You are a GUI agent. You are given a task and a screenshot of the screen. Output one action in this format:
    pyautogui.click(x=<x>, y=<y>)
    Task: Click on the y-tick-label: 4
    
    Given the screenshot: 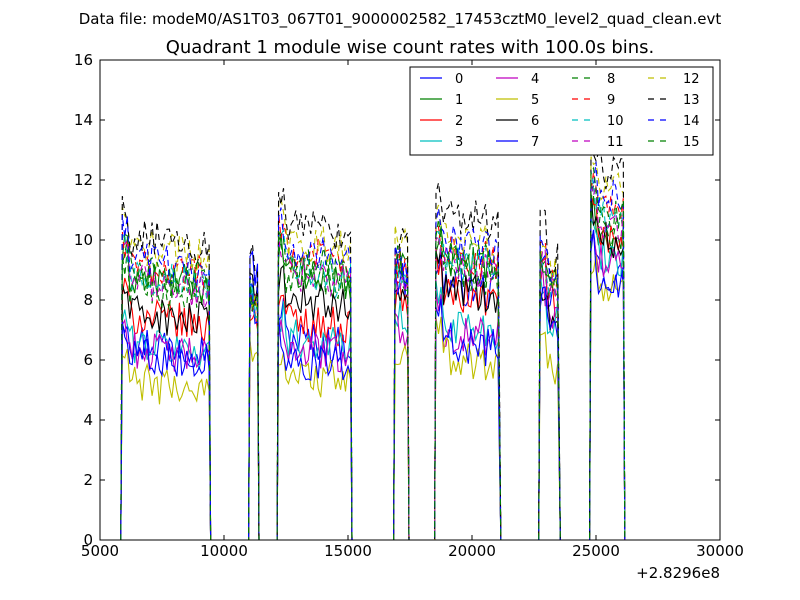 What is the action you would take?
    pyautogui.click(x=88, y=420)
    